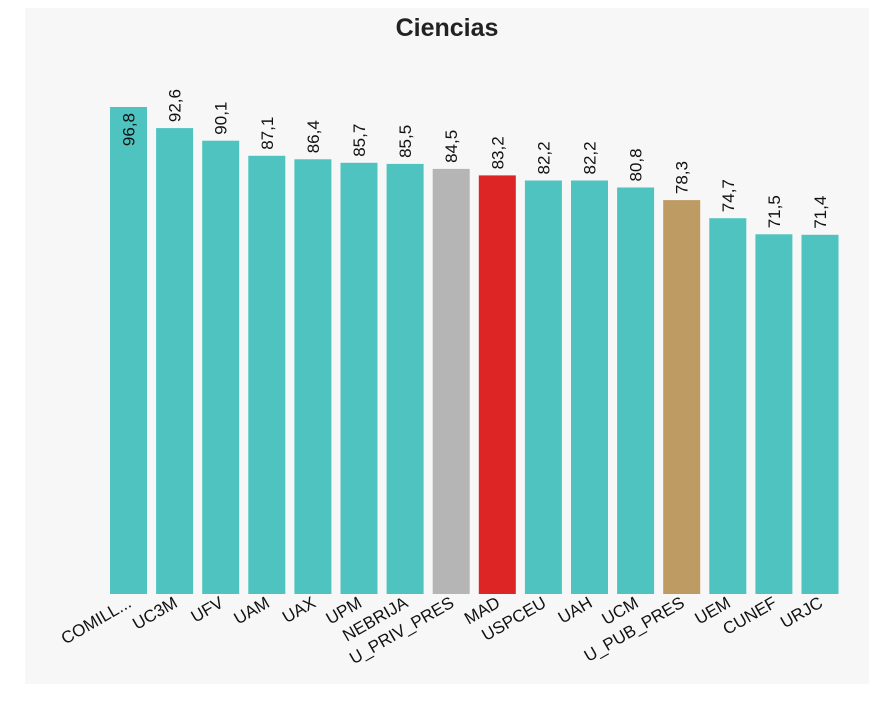 The height and width of the screenshot is (711, 874). I want to click on value-label: 71,5, so click(774, 211).